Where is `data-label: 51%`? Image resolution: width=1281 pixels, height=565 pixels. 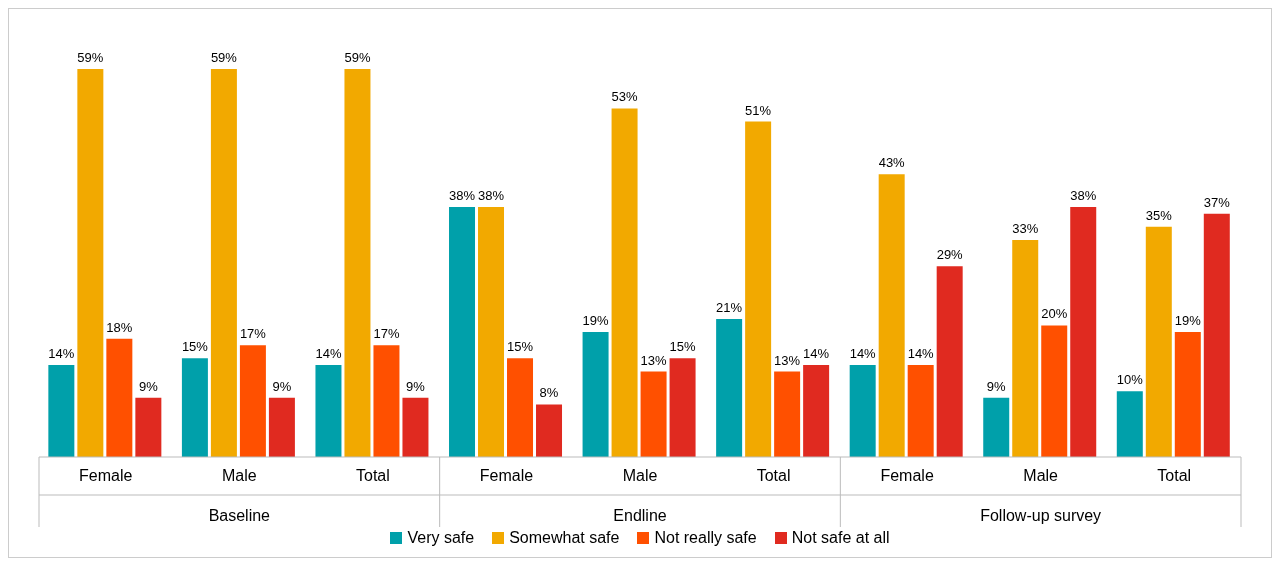 data-label: 51% is located at coordinates (758, 110).